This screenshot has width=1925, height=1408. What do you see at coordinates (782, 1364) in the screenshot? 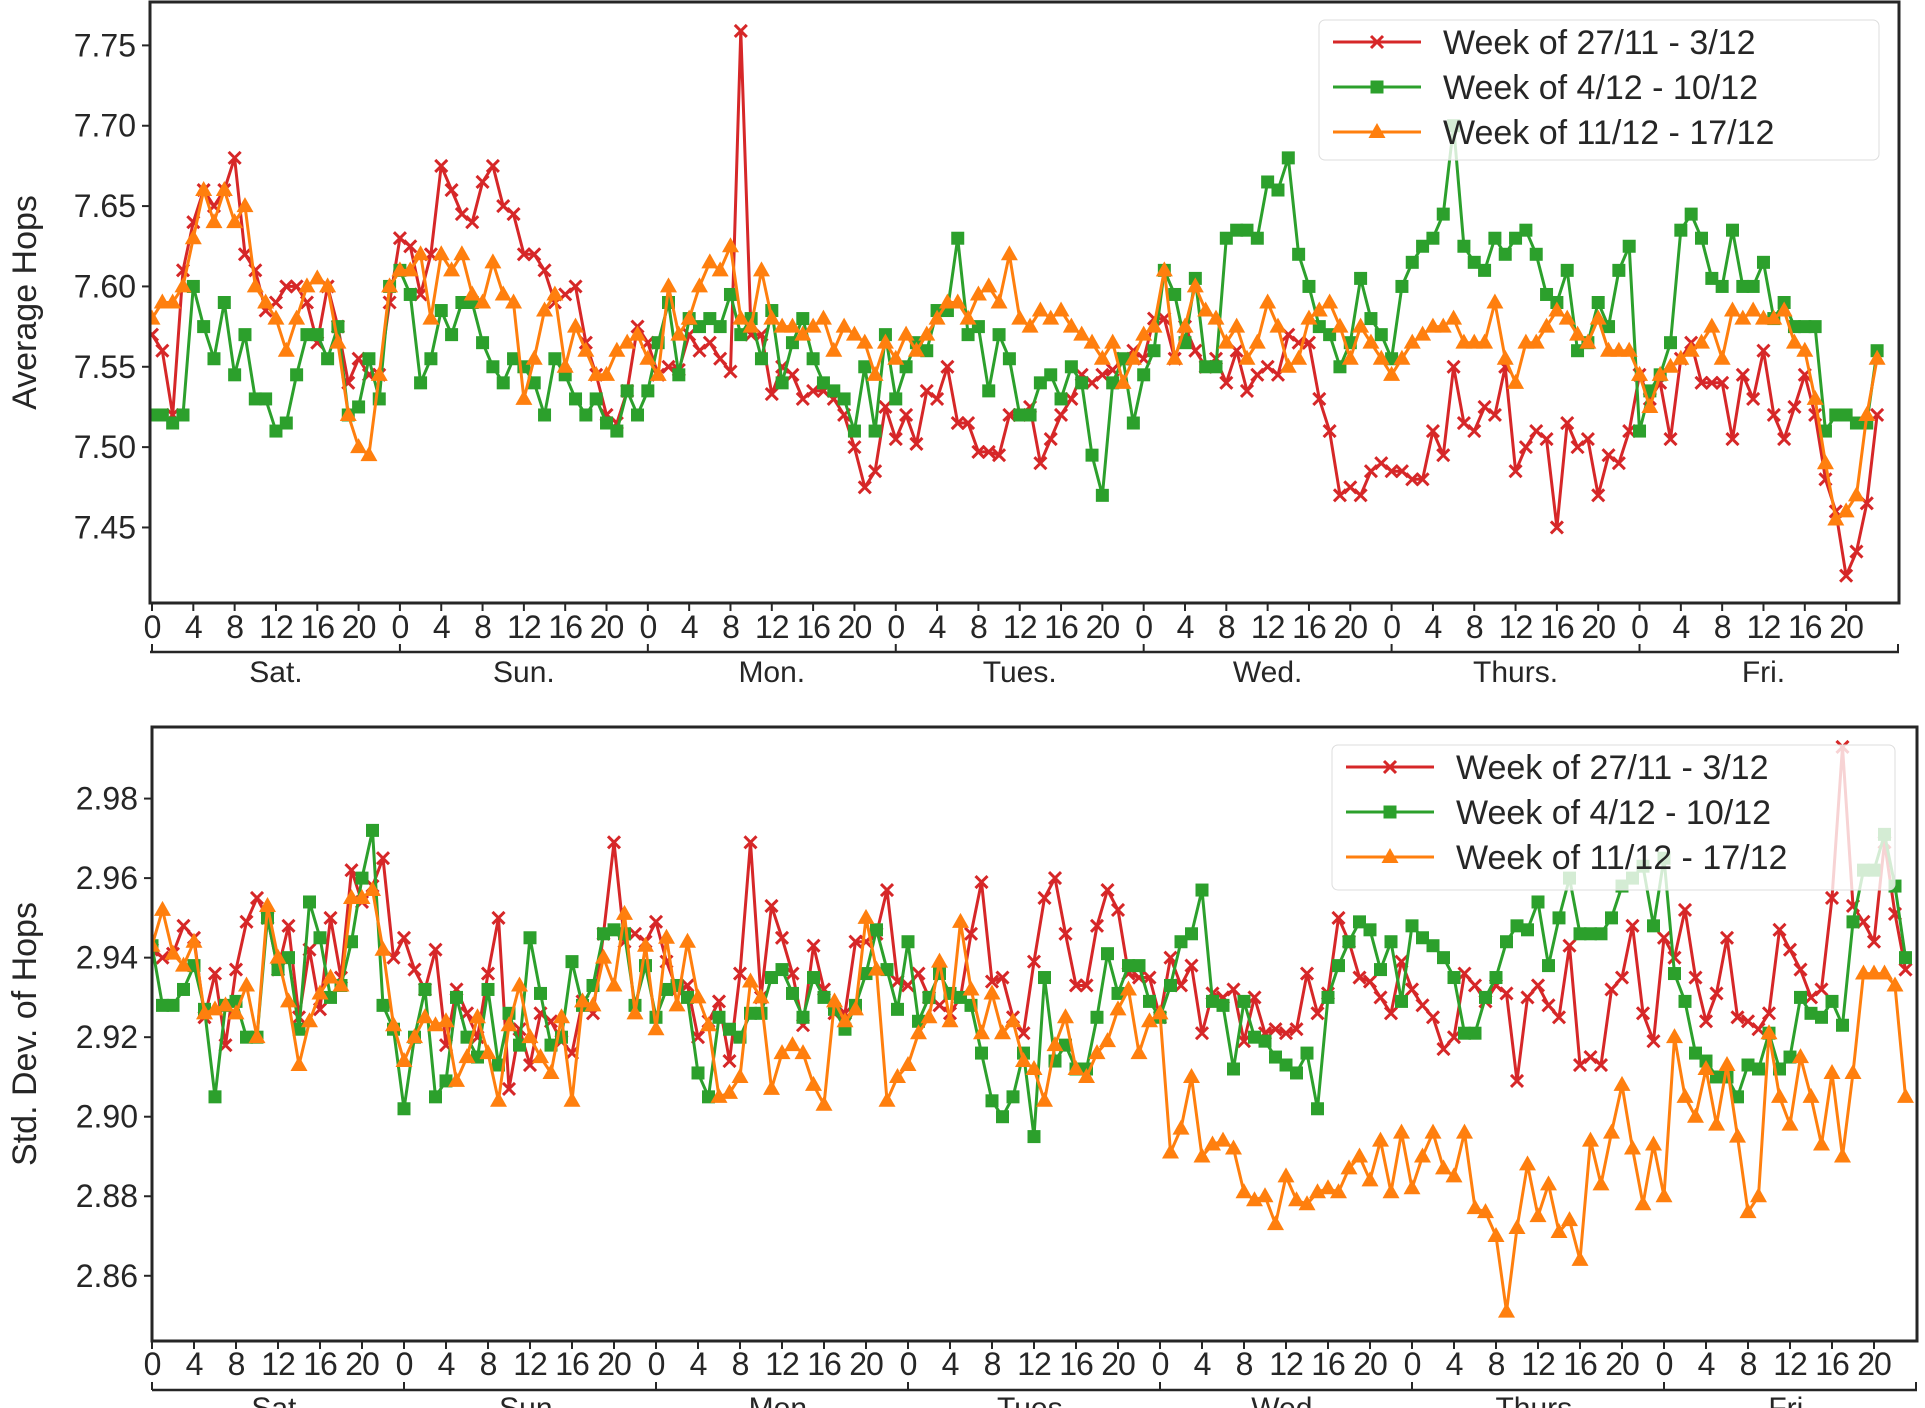
I see `x-tick-label: 12` at bounding box center [782, 1364].